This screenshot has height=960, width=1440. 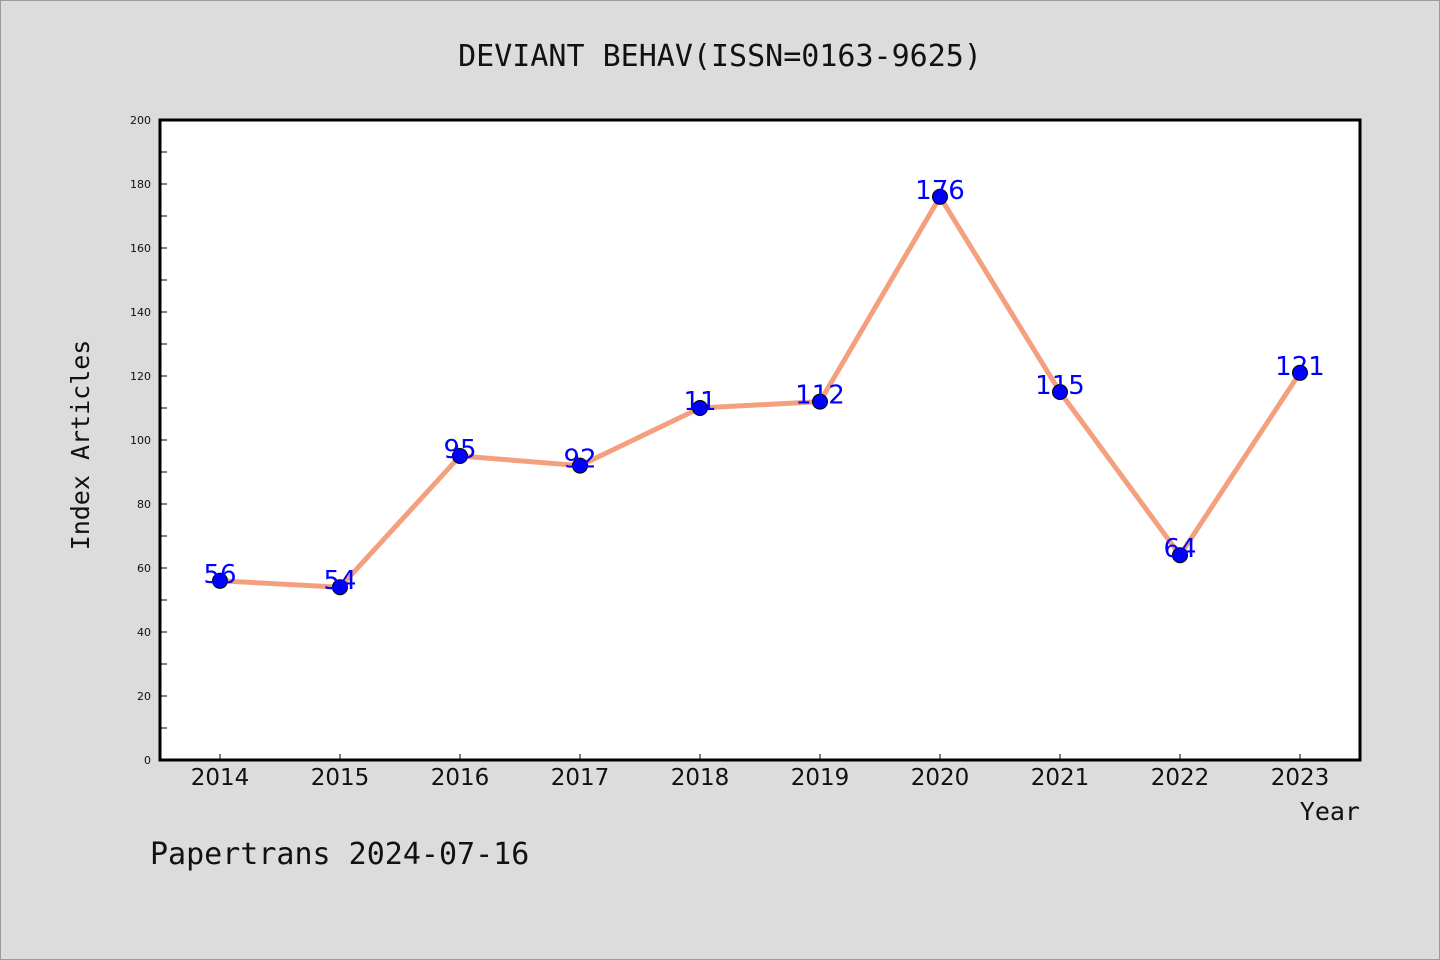 I want to click on y-tick-label: 200, so click(x=140, y=120).